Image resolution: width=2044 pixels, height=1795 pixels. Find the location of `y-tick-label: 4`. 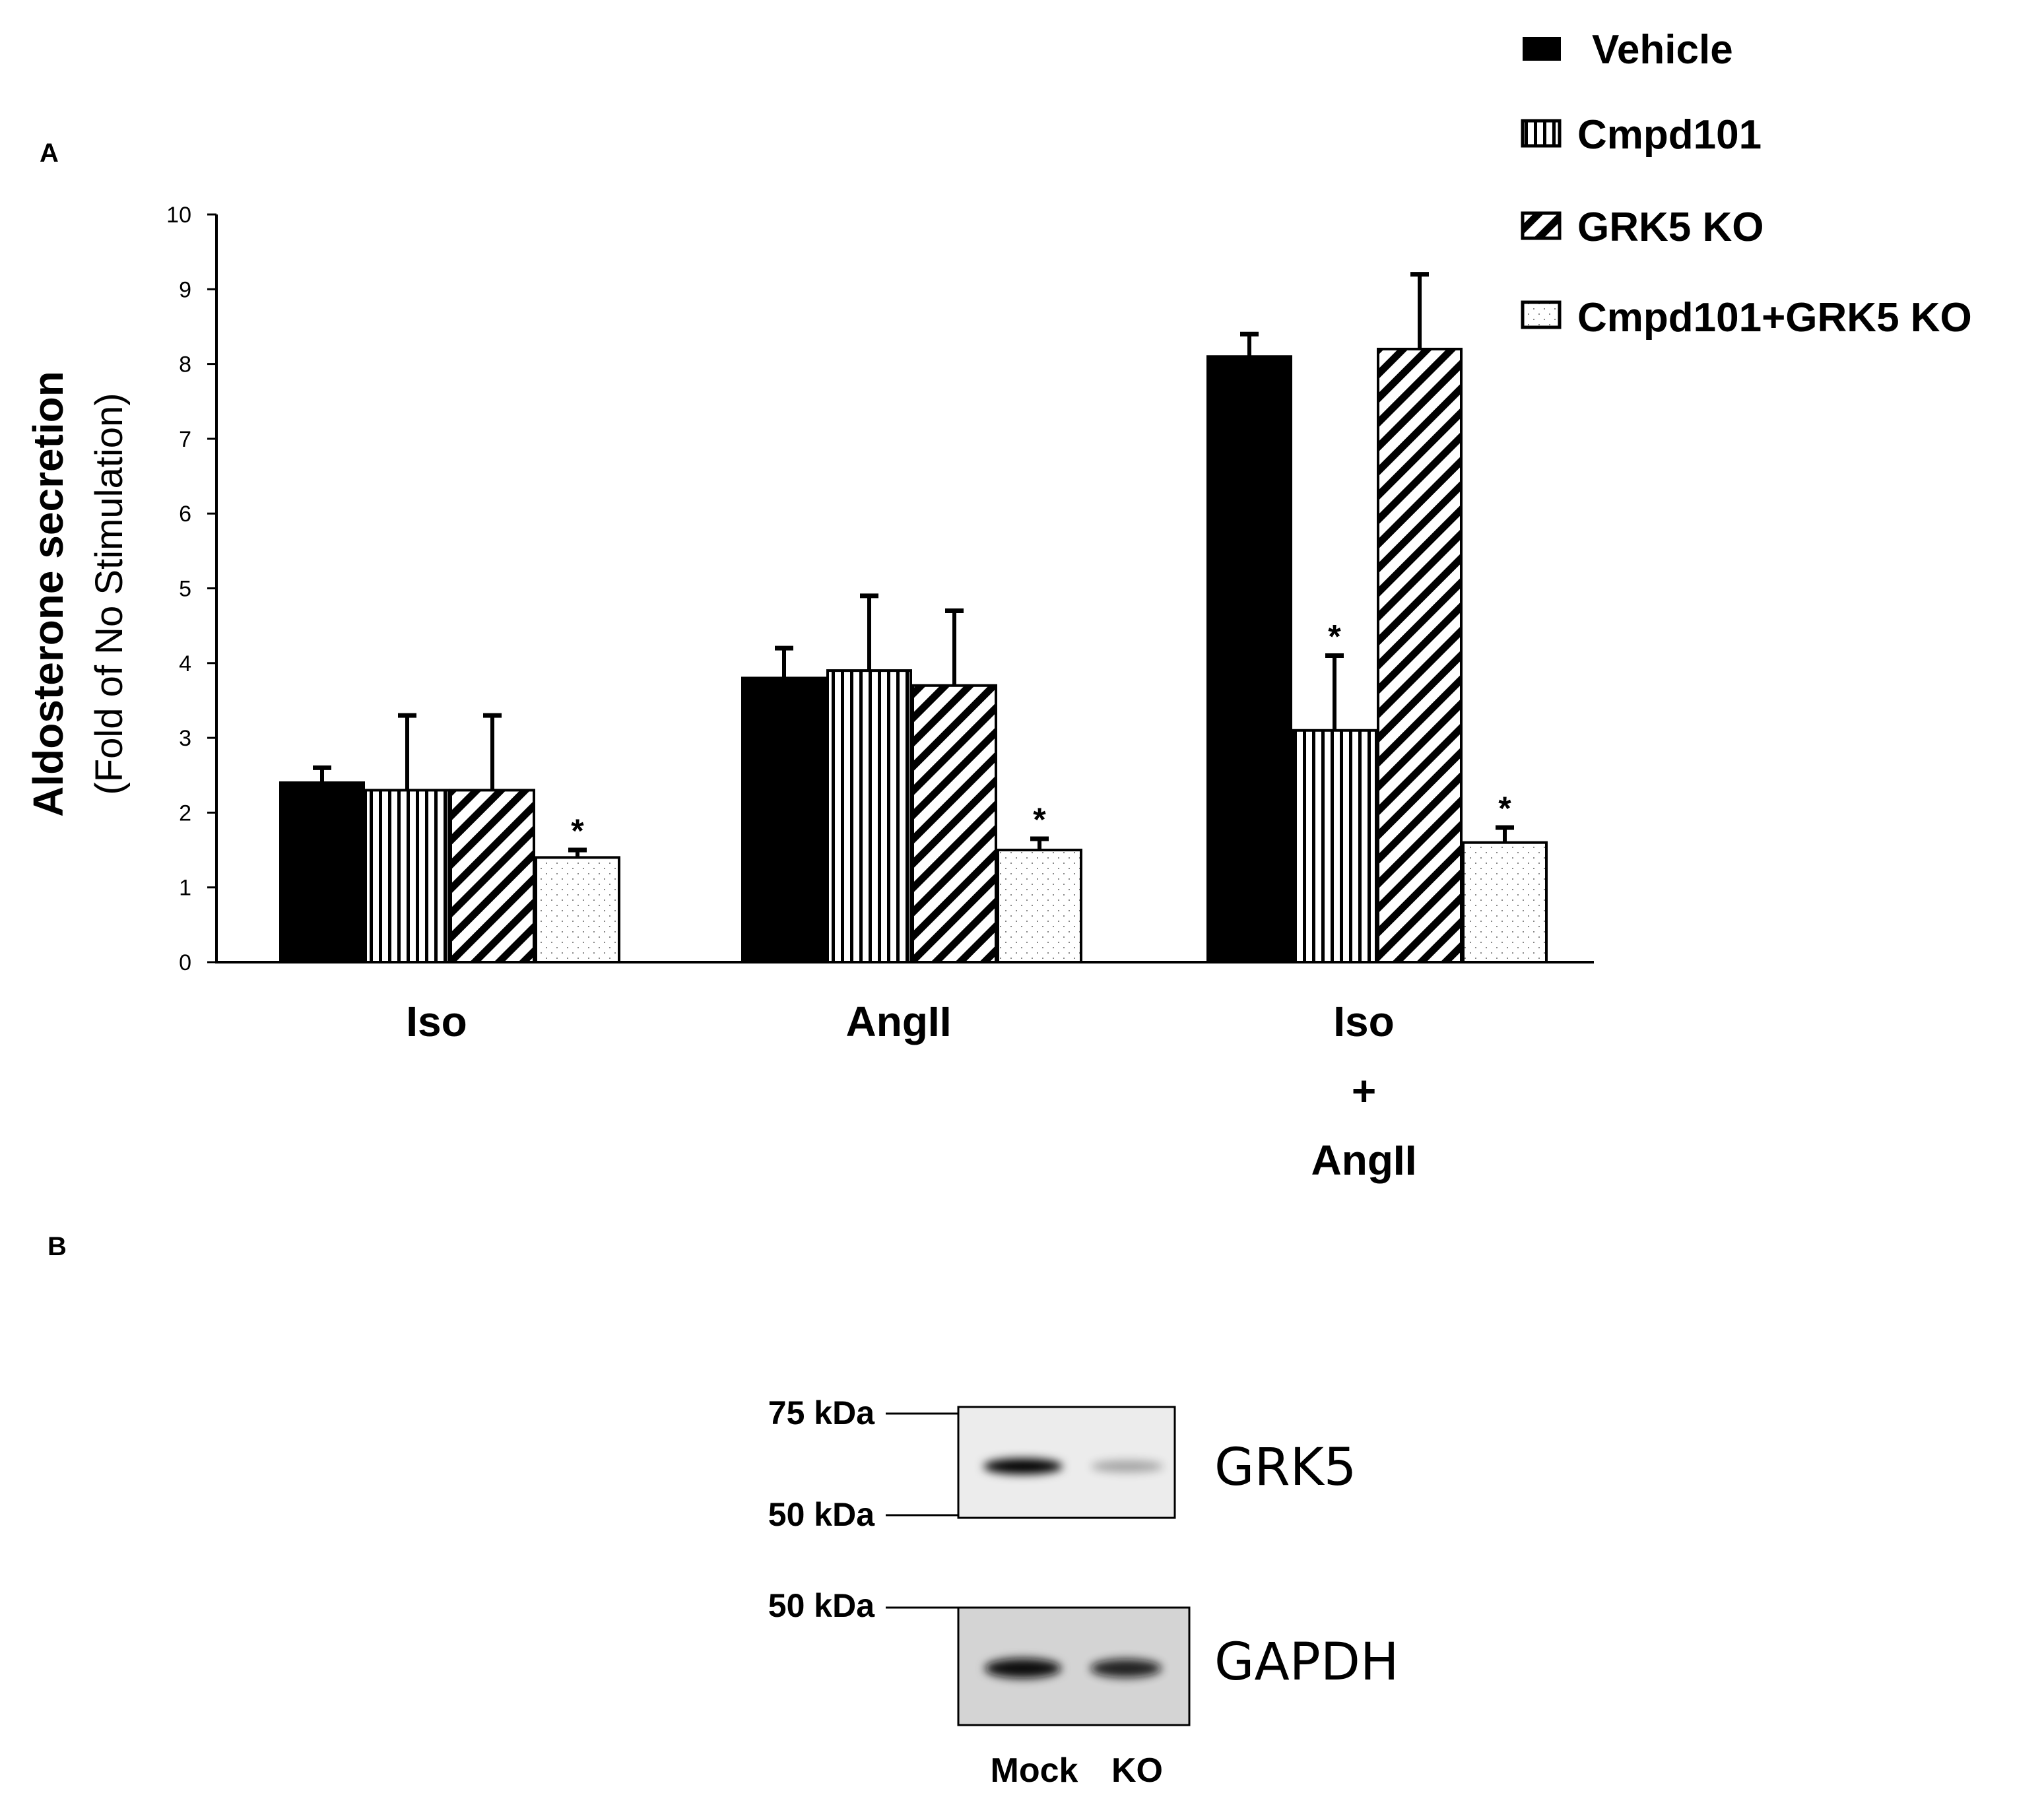

y-tick-label: 4 is located at coordinates (185, 663).